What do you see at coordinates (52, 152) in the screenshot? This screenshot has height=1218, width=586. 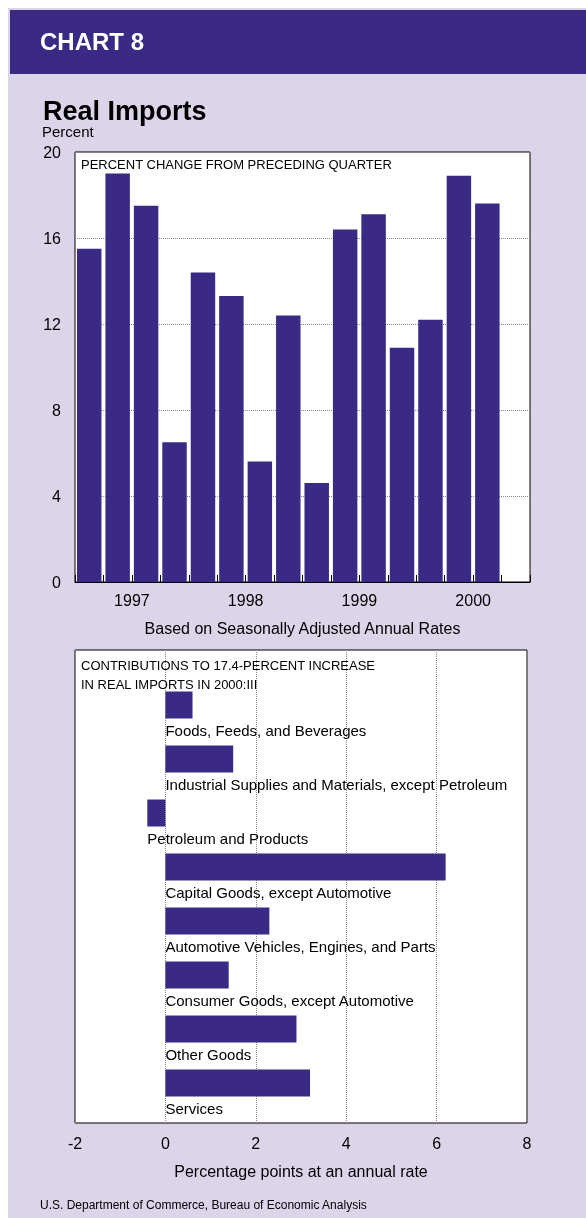 I see `y-tick-label: 20` at bounding box center [52, 152].